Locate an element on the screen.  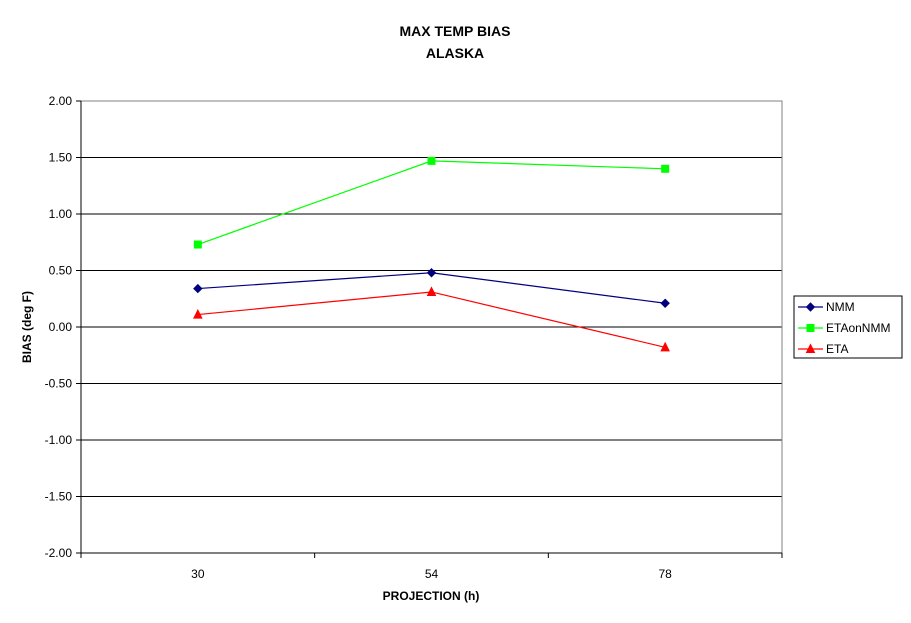
y-tick-label: -0.50 is located at coordinates (59, 384).